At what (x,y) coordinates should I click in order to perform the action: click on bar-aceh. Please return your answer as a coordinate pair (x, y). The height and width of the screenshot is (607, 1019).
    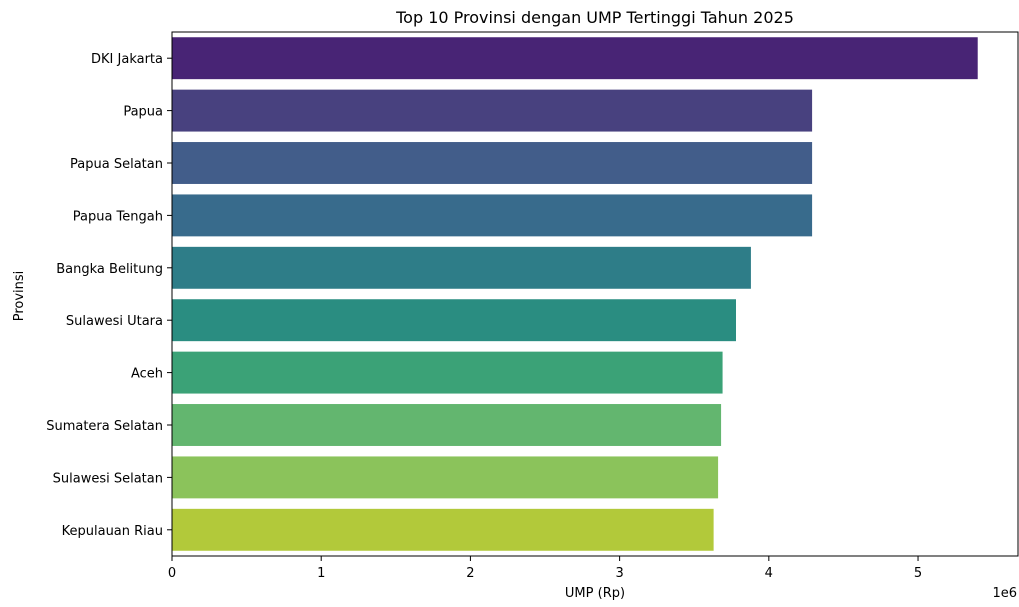
    Looking at the image, I should click on (447, 372).